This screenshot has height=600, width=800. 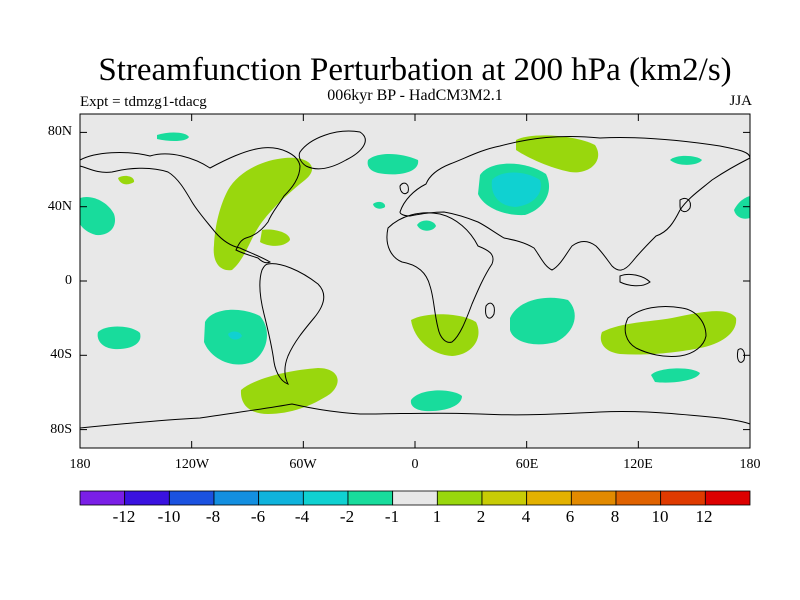 I want to click on chart-subtitle: 006kyr BP - HadCM3M2.1, so click(x=415, y=95).